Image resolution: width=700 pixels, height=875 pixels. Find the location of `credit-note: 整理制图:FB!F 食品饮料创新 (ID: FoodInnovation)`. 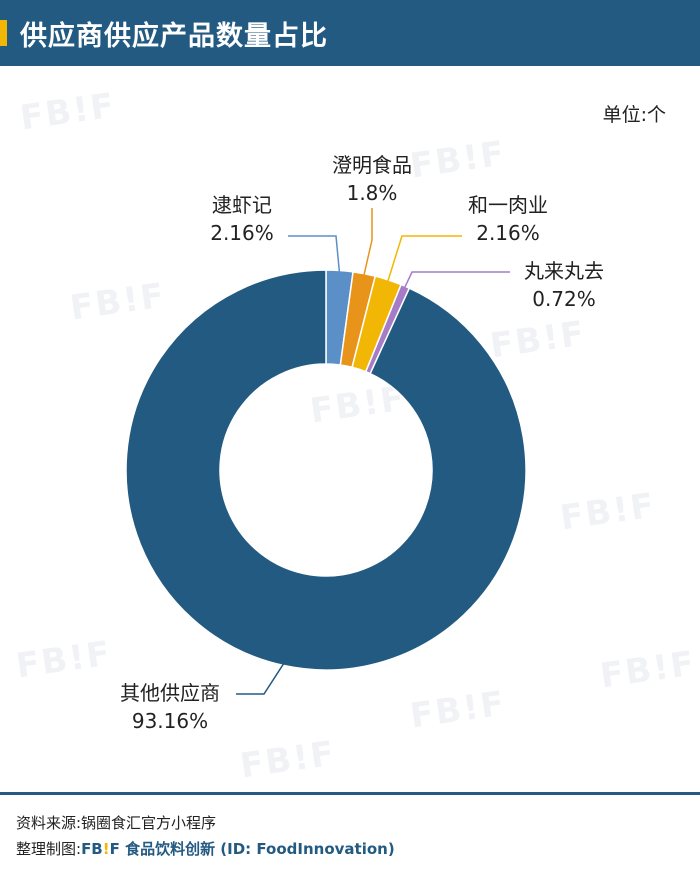

credit-note: 整理制图:FB!F 食品饮料创新 (ID: FoodInnovation) is located at coordinates (205, 848).